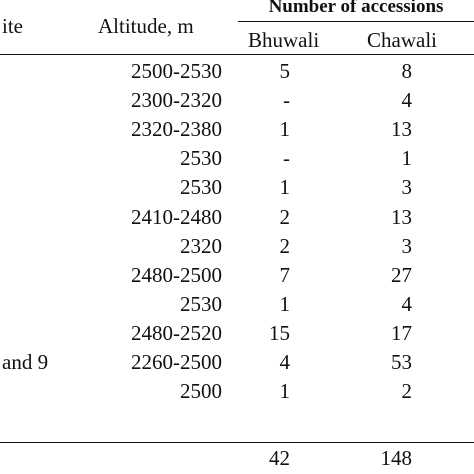  What do you see at coordinates (146, 26) in the screenshot?
I see `column-header-altitude: Altitude, m` at bounding box center [146, 26].